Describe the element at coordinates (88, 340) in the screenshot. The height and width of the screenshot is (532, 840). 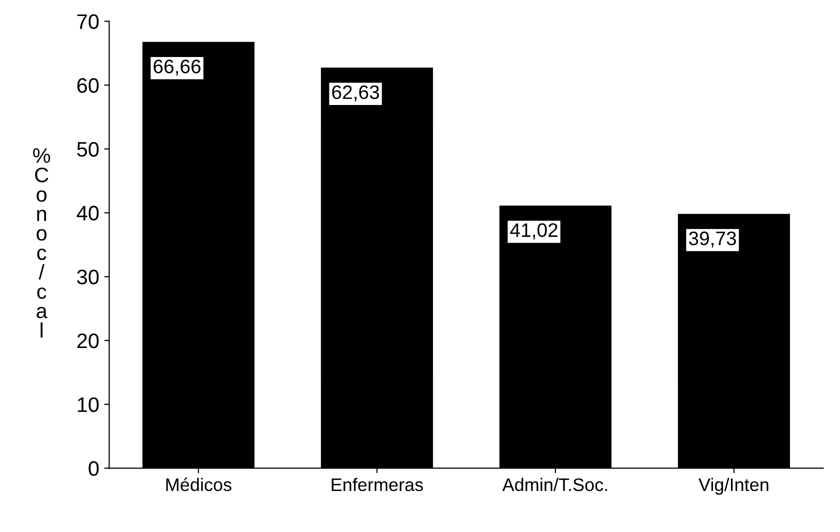
I see `y-tick-label: 20` at that location.